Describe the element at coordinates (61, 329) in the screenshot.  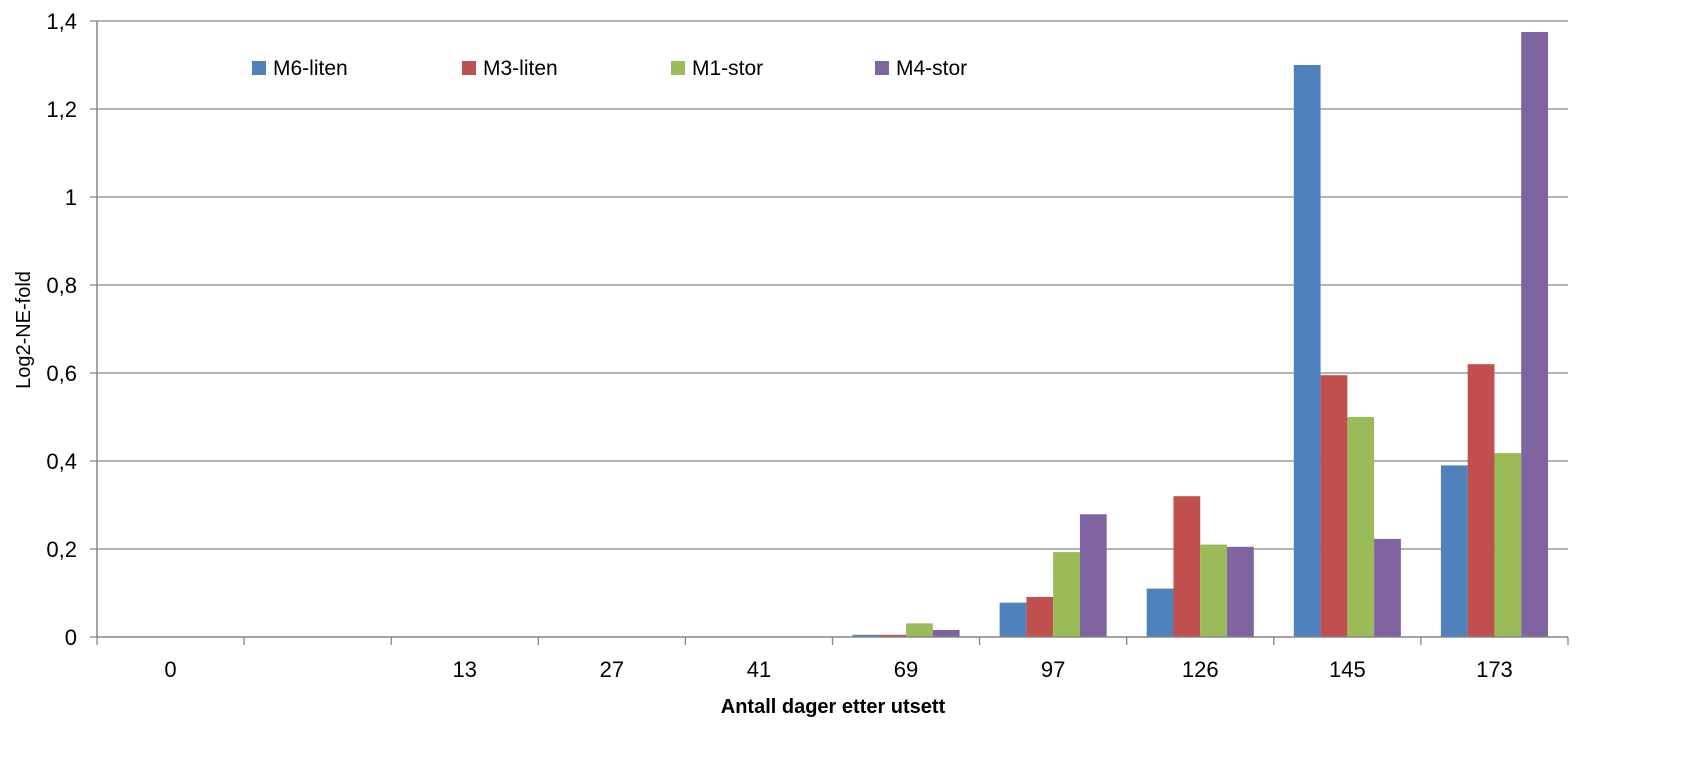
I see `y-tick-labels: 0 0,2 0,4 0,6 0,8 1 1,2 1,4` at that location.